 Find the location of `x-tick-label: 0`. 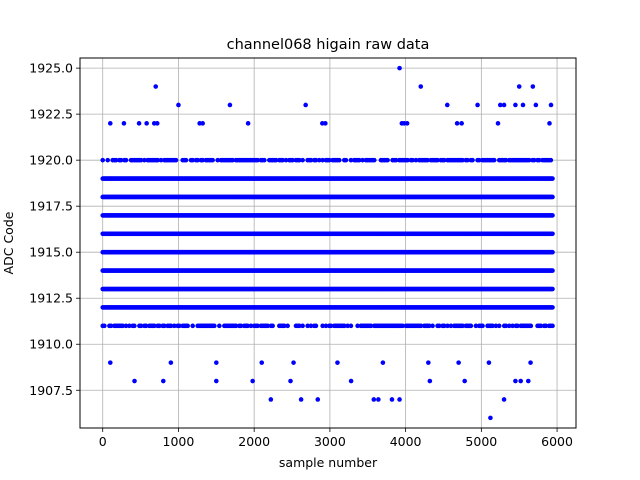

x-tick-label: 0 is located at coordinates (103, 441).